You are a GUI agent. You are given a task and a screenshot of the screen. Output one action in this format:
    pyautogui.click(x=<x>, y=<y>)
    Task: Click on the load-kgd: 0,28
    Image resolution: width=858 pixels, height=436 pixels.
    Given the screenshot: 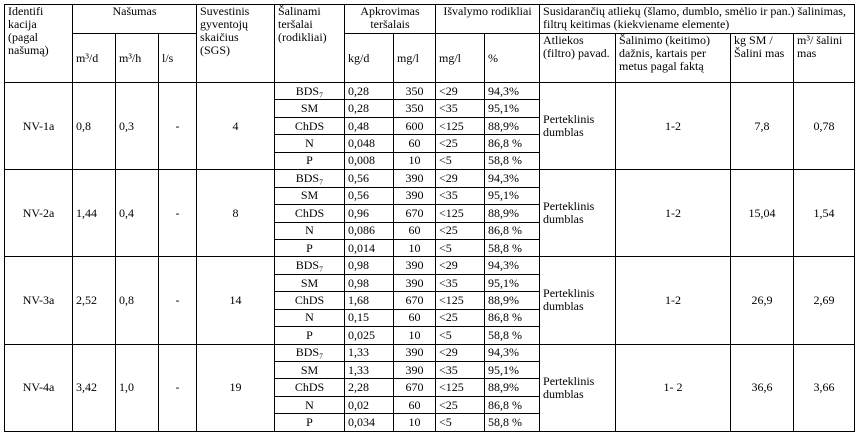 What is the action you would take?
    pyautogui.click(x=369, y=108)
    